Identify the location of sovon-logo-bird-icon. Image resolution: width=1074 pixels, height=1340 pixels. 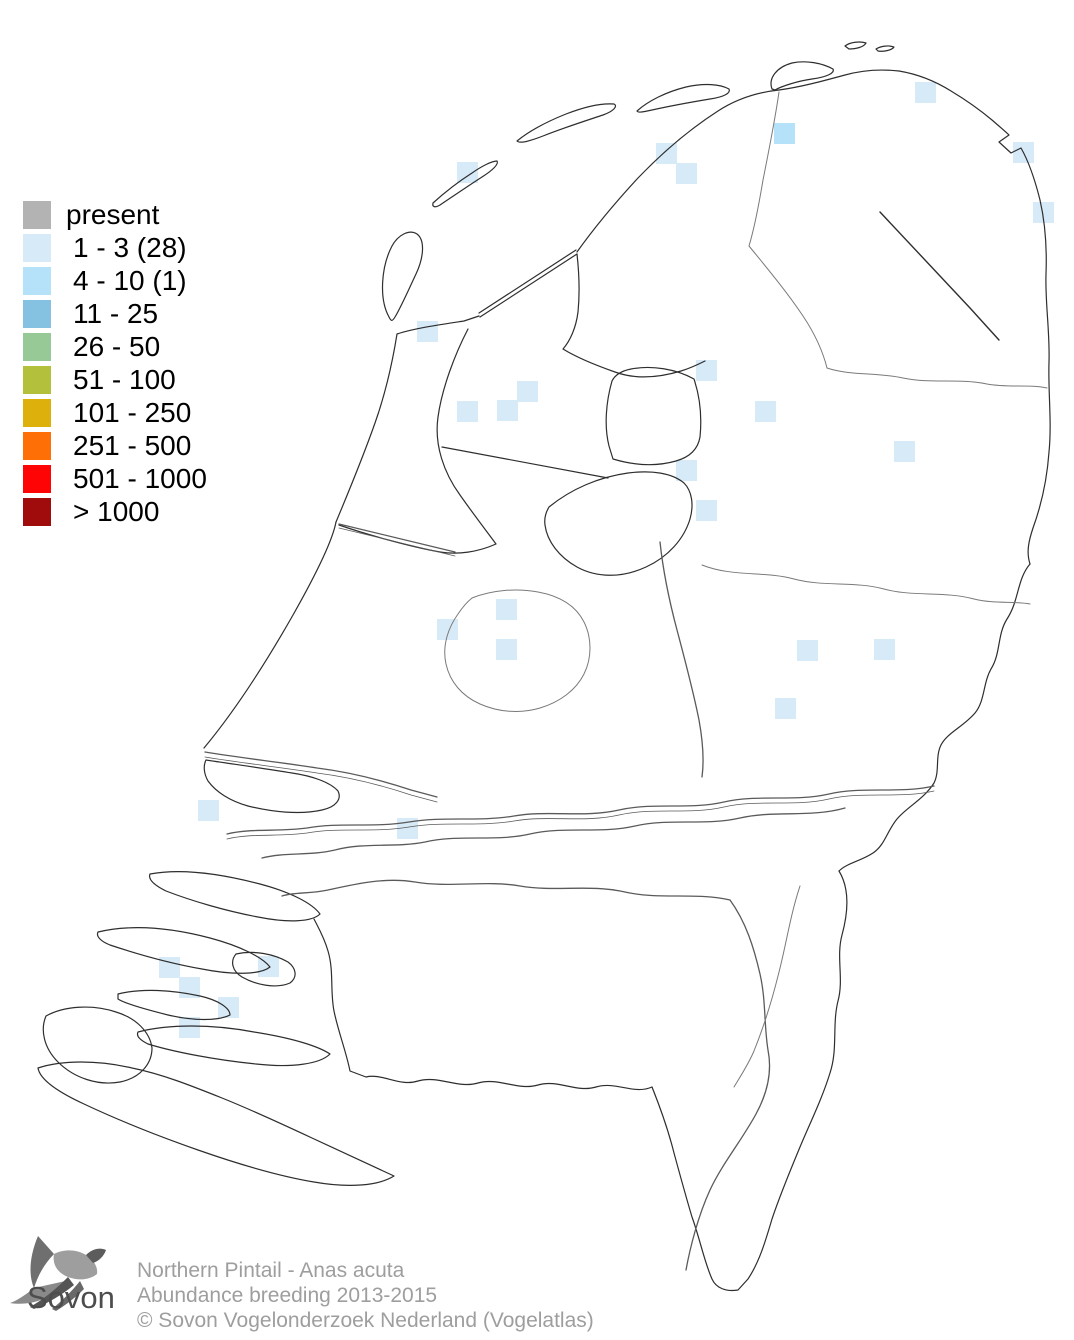
(58, 1273).